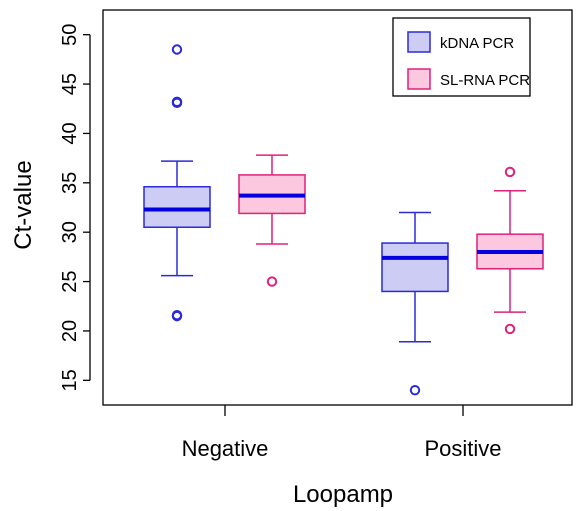 This screenshot has height=511, width=583. What do you see at coordinates (70, 183) in the screenshot?
I see `y-tick-label: 35` at bounding box center [70, 183].